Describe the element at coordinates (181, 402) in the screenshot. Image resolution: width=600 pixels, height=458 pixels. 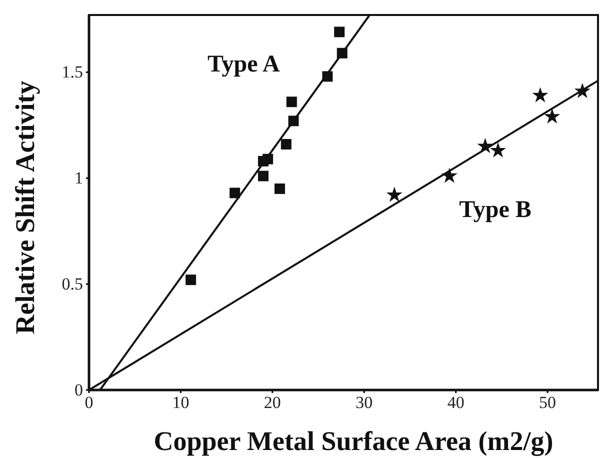
I see `x-tick-label: 10` at that location.